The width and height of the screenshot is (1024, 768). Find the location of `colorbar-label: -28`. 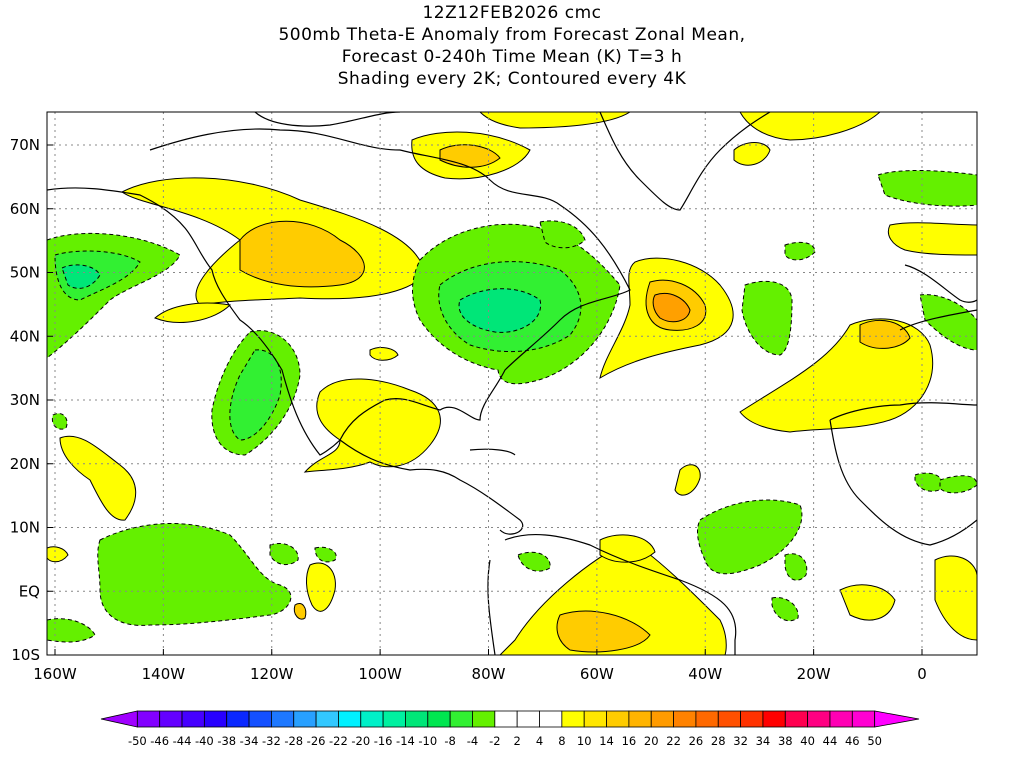

colorbar-label: -28 is located at coordinates (293, 741).